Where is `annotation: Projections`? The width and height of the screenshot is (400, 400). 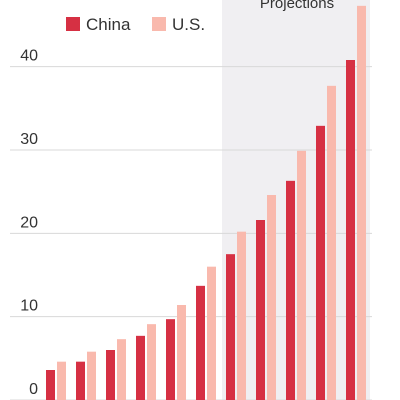 annotation: Projections is located at coordinates (297, 6).